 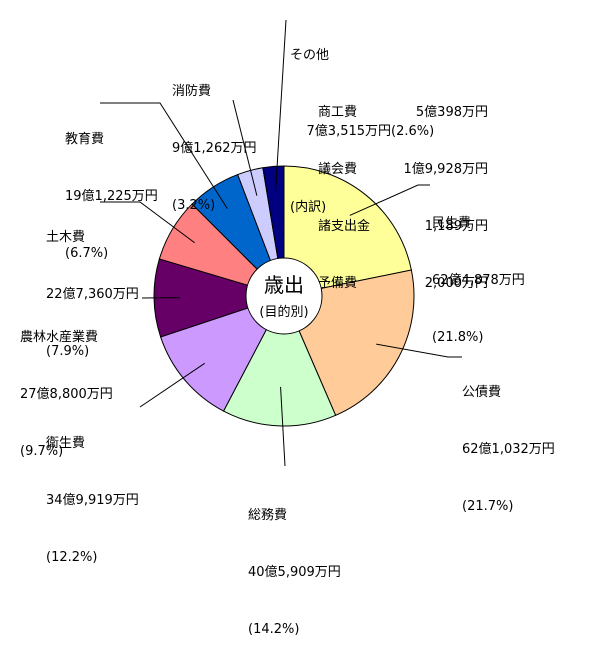 What do you see at coordinates (452, 112) in the screenshot?
I see `breakdown-amount: 5億398万円` at bounding box center [452, 112].